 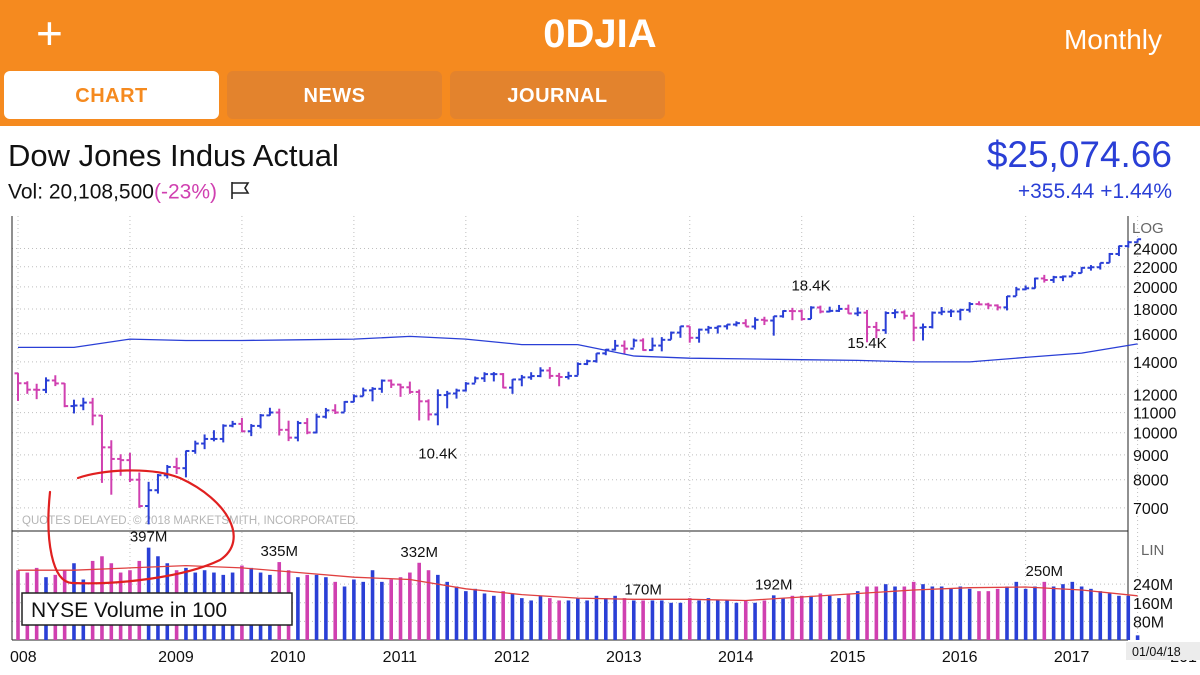 I want to click on tab-journal: JOURNAL, so click(x=557, y=95).